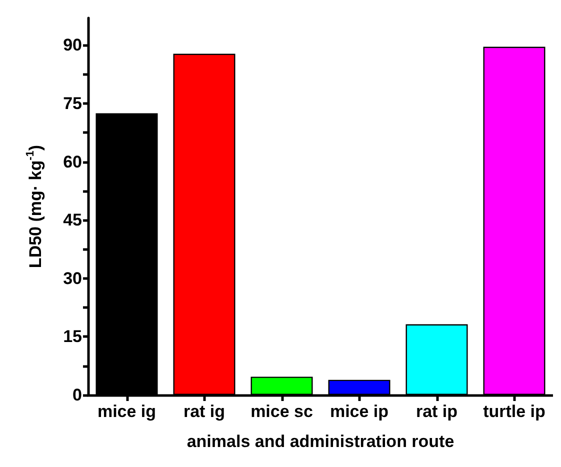 Image resolution: width=561 pixels, height=467 pixels. I want to click on x-tick-label: turtle ip, so click(514, 411).